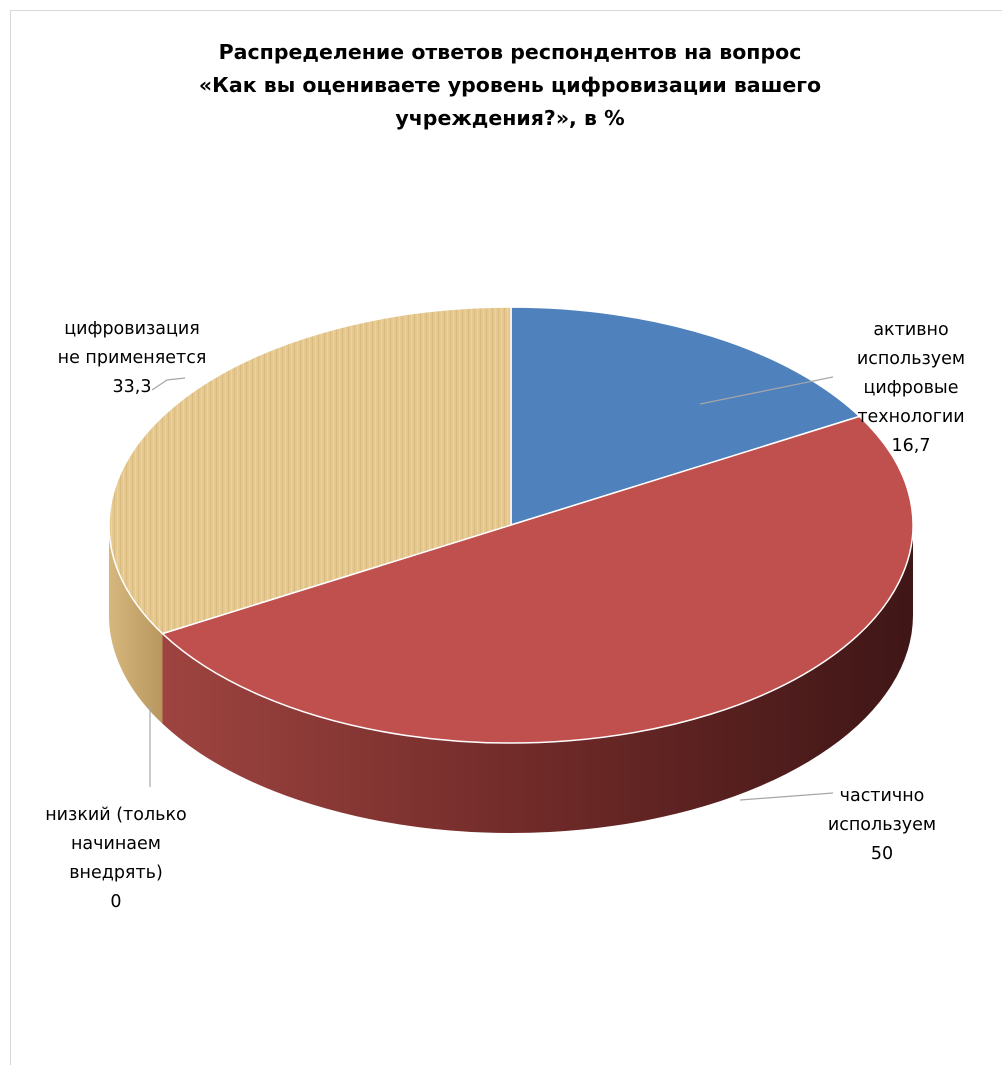  I want to click on data-label-1: частично используем 50, so click(882, 825).